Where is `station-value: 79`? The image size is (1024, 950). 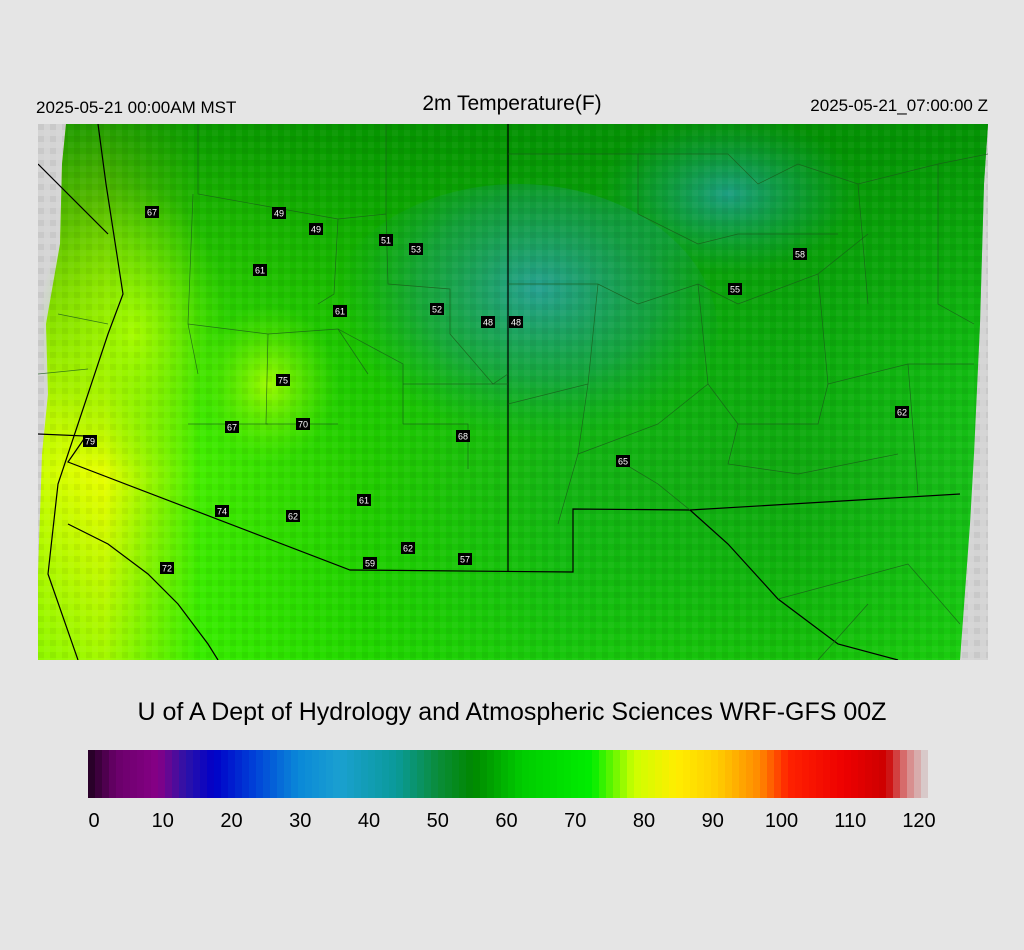
station-value: 79 is located at coordinates (90, 442).